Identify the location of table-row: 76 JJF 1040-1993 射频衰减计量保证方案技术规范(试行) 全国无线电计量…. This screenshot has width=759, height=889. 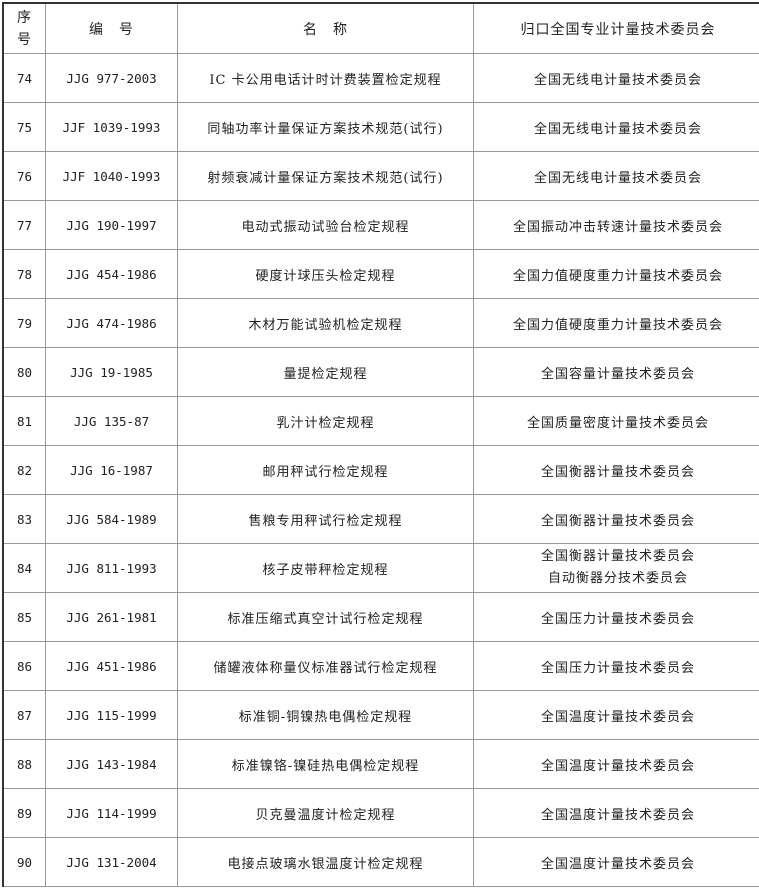
(380, 176).